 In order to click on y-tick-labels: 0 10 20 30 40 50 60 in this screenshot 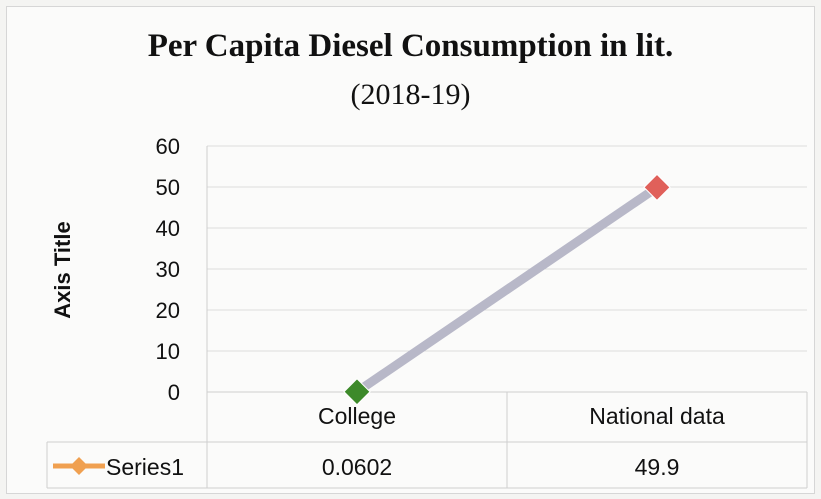, I will do `click(168, 269)`.